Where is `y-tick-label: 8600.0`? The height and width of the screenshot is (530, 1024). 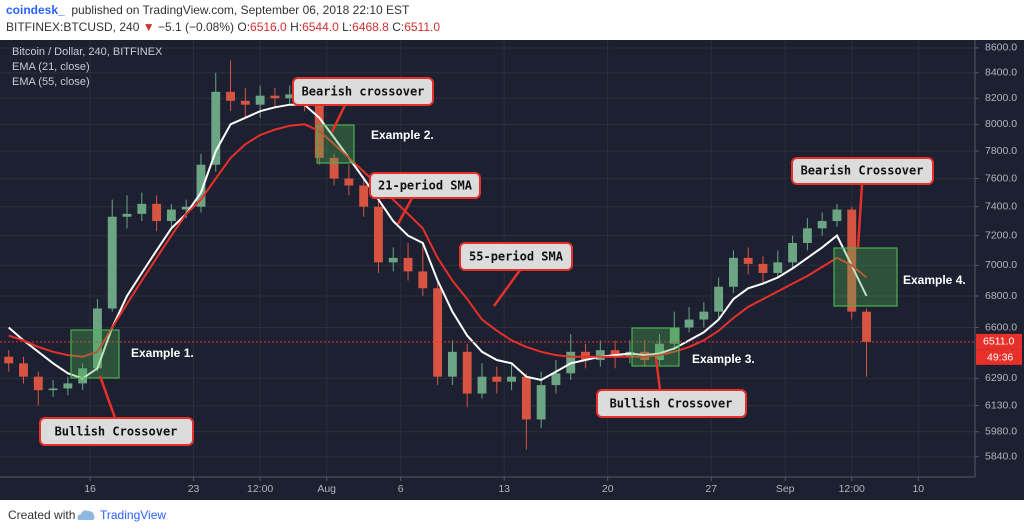 y-tick-label: 8600.0 is located at coordinates (1001, 48).